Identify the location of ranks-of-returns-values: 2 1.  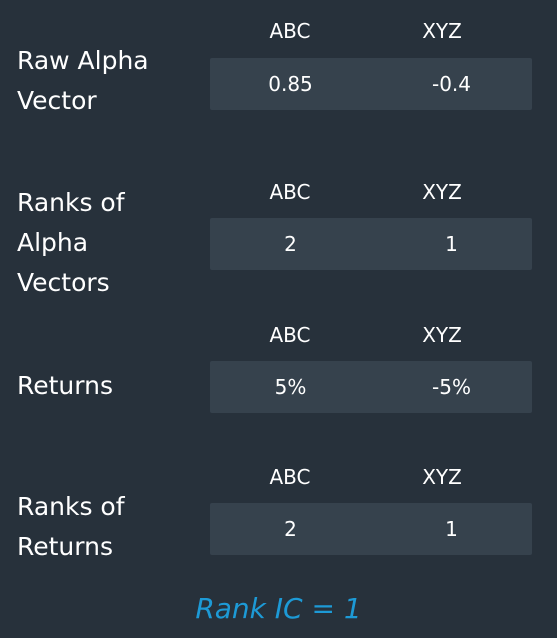
(371, 529).